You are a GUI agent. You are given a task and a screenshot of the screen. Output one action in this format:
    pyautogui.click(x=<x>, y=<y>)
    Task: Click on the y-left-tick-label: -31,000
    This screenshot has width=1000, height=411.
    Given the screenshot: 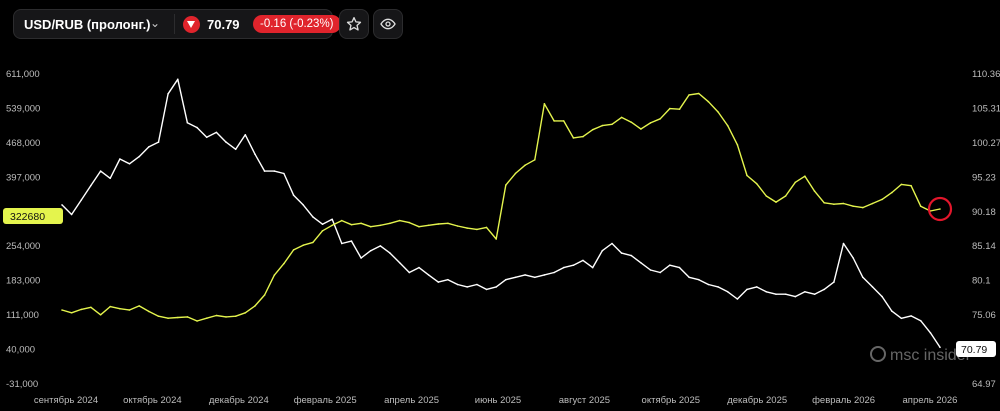 What is the action you would take?
    pyautogui.click(x=22, y=384)
    